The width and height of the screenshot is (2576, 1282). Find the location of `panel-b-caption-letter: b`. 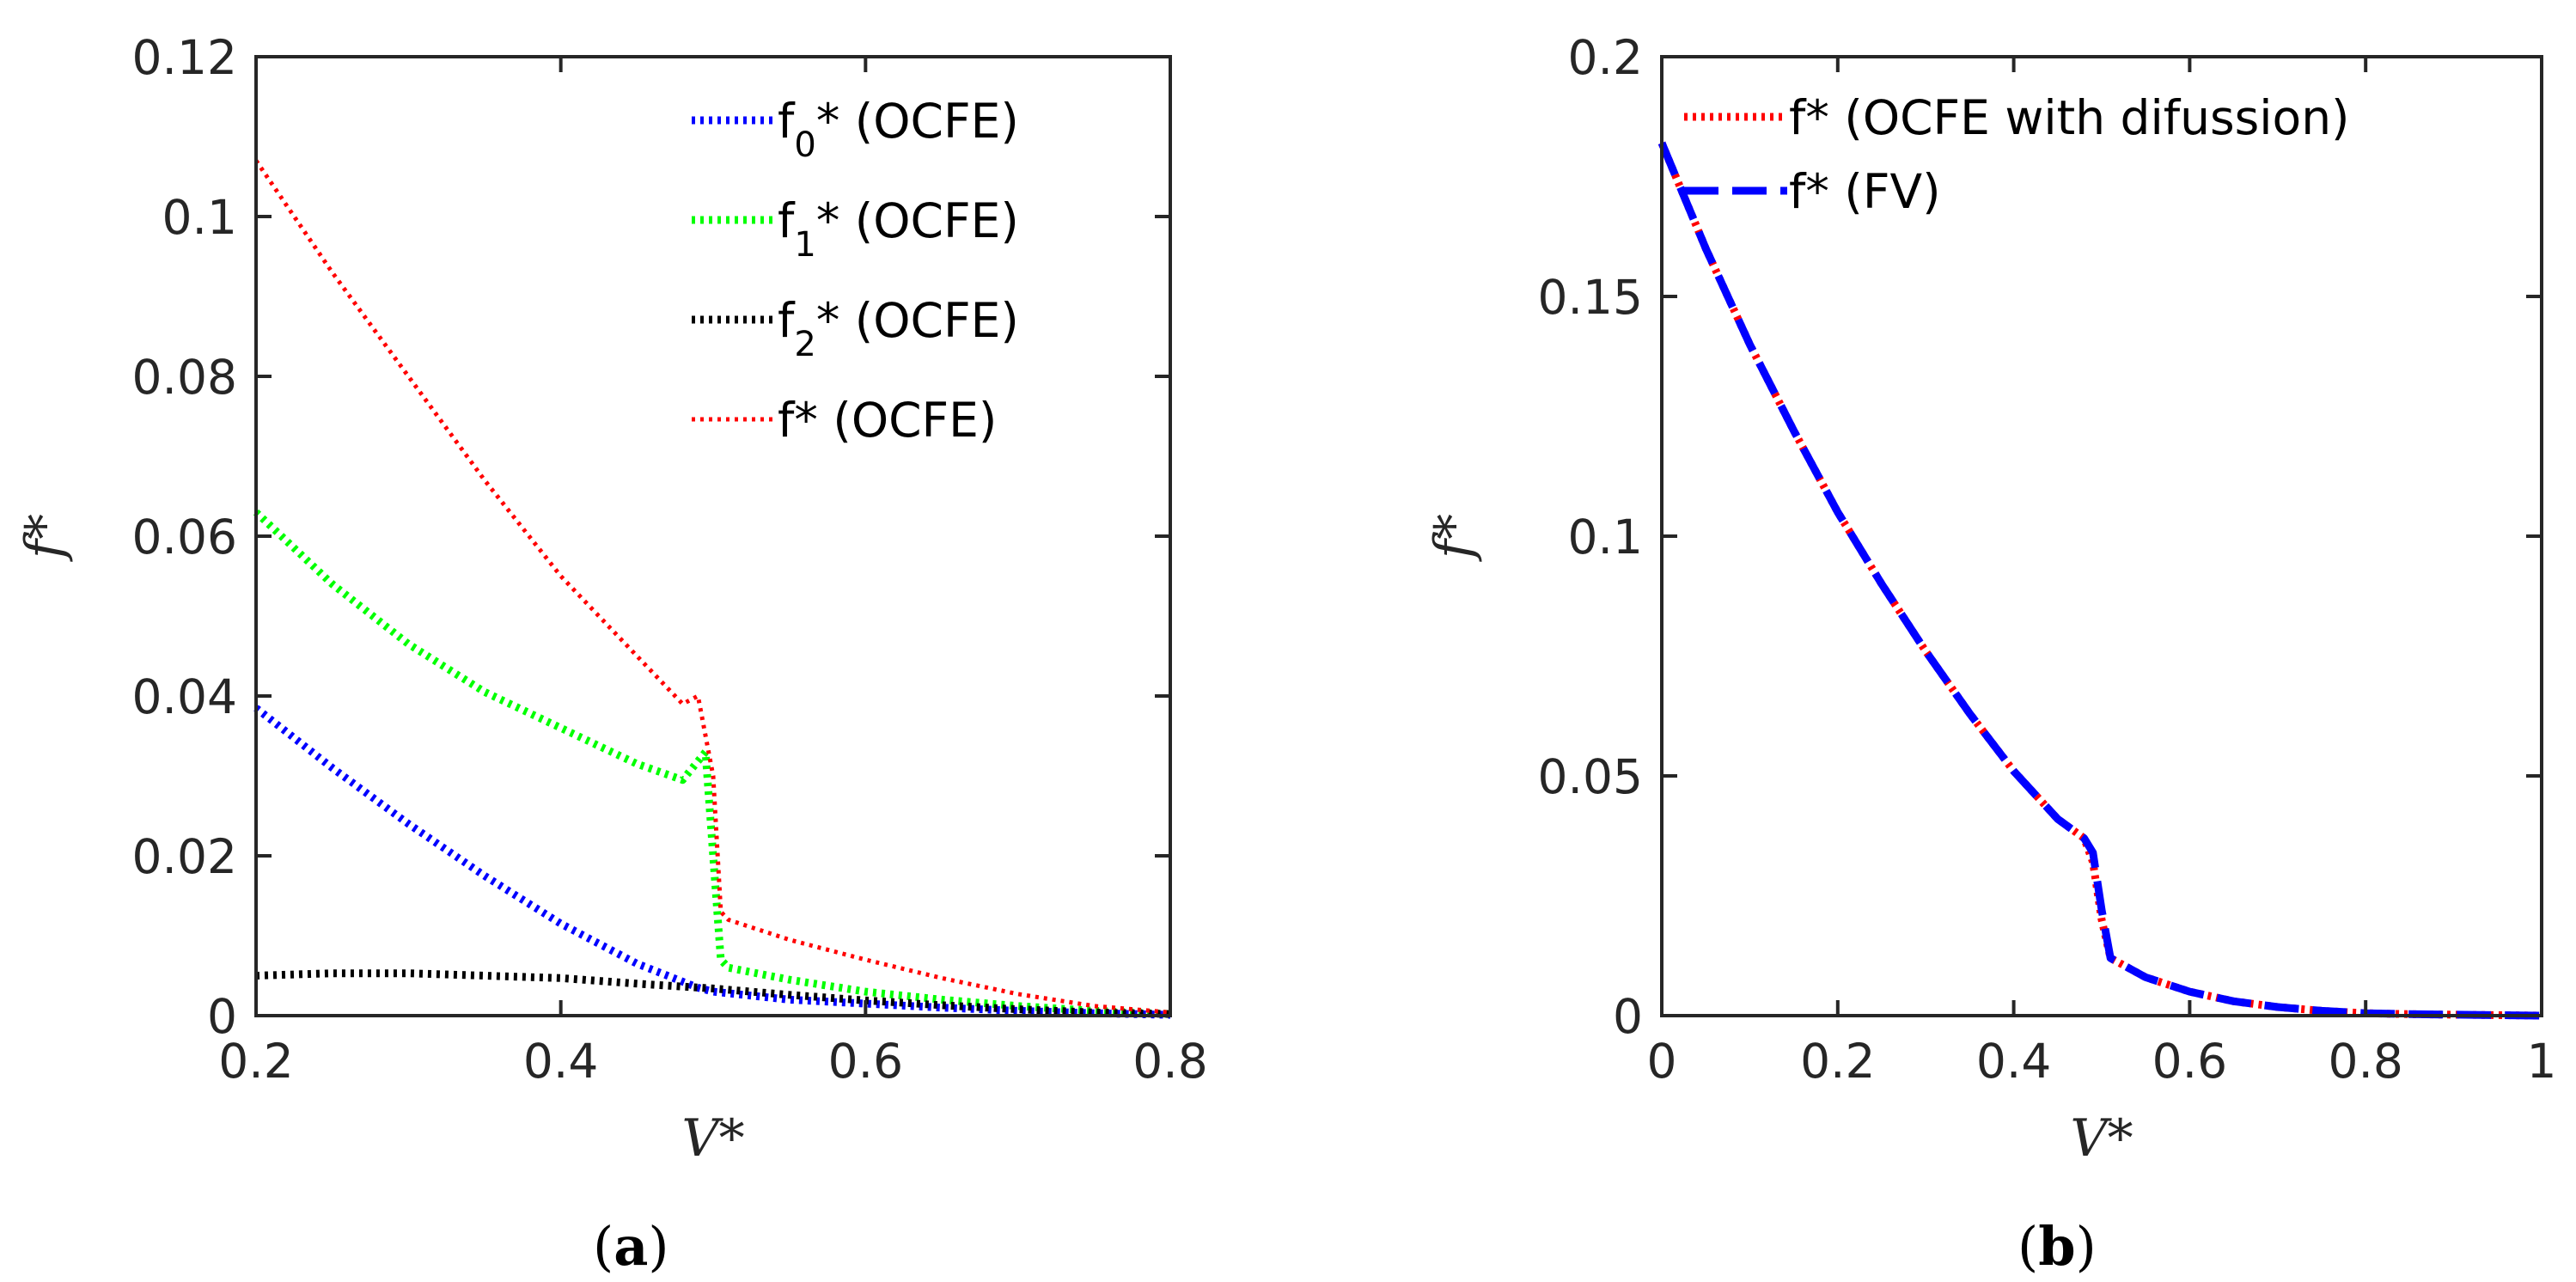

panel-b-caption-letter: b is located at coordinates (2056, 1246).